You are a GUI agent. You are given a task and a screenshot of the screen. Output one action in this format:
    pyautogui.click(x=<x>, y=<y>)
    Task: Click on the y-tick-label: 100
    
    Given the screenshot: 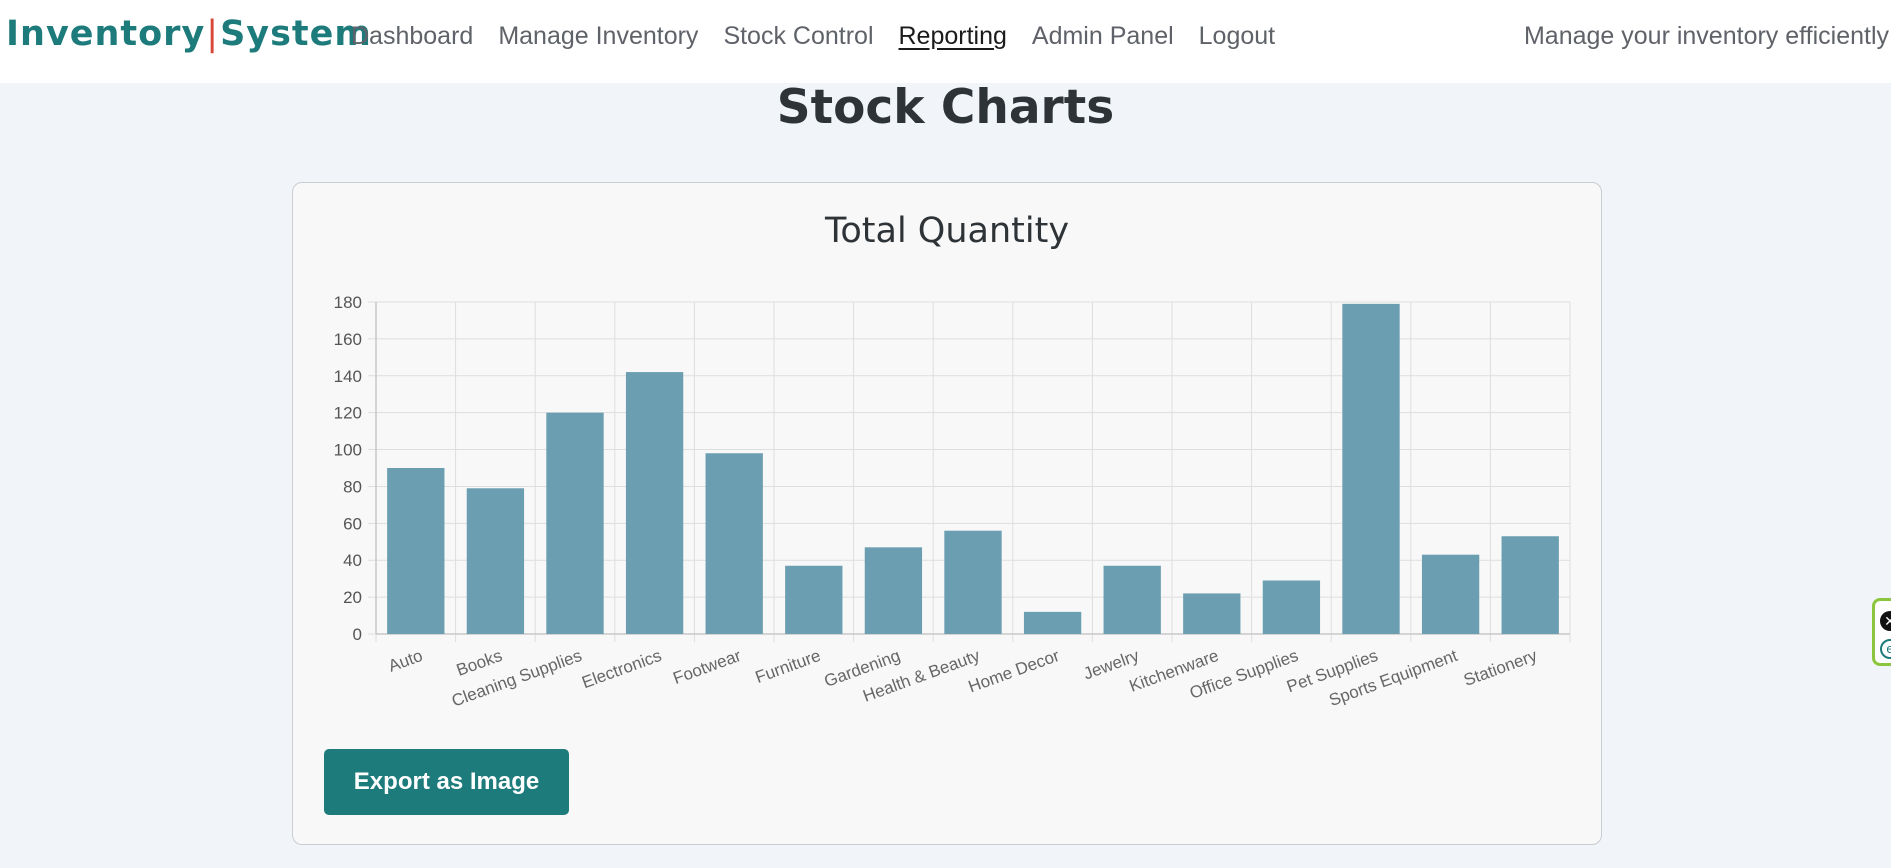 What is the action you would take?
    pyautogui.click(x=348, y=450)
    